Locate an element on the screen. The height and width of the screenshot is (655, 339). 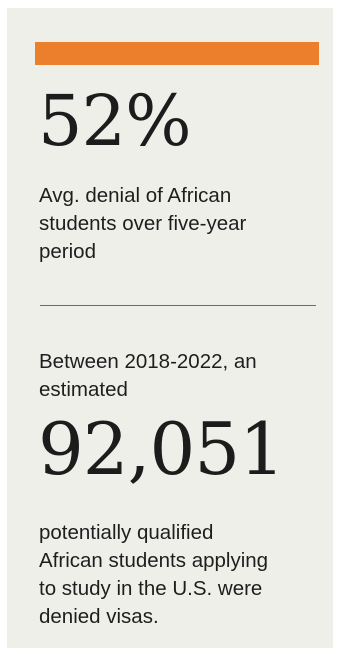
denied-students-intro: Between 2018-2022, an estimated is located at coordinates (148, 375).